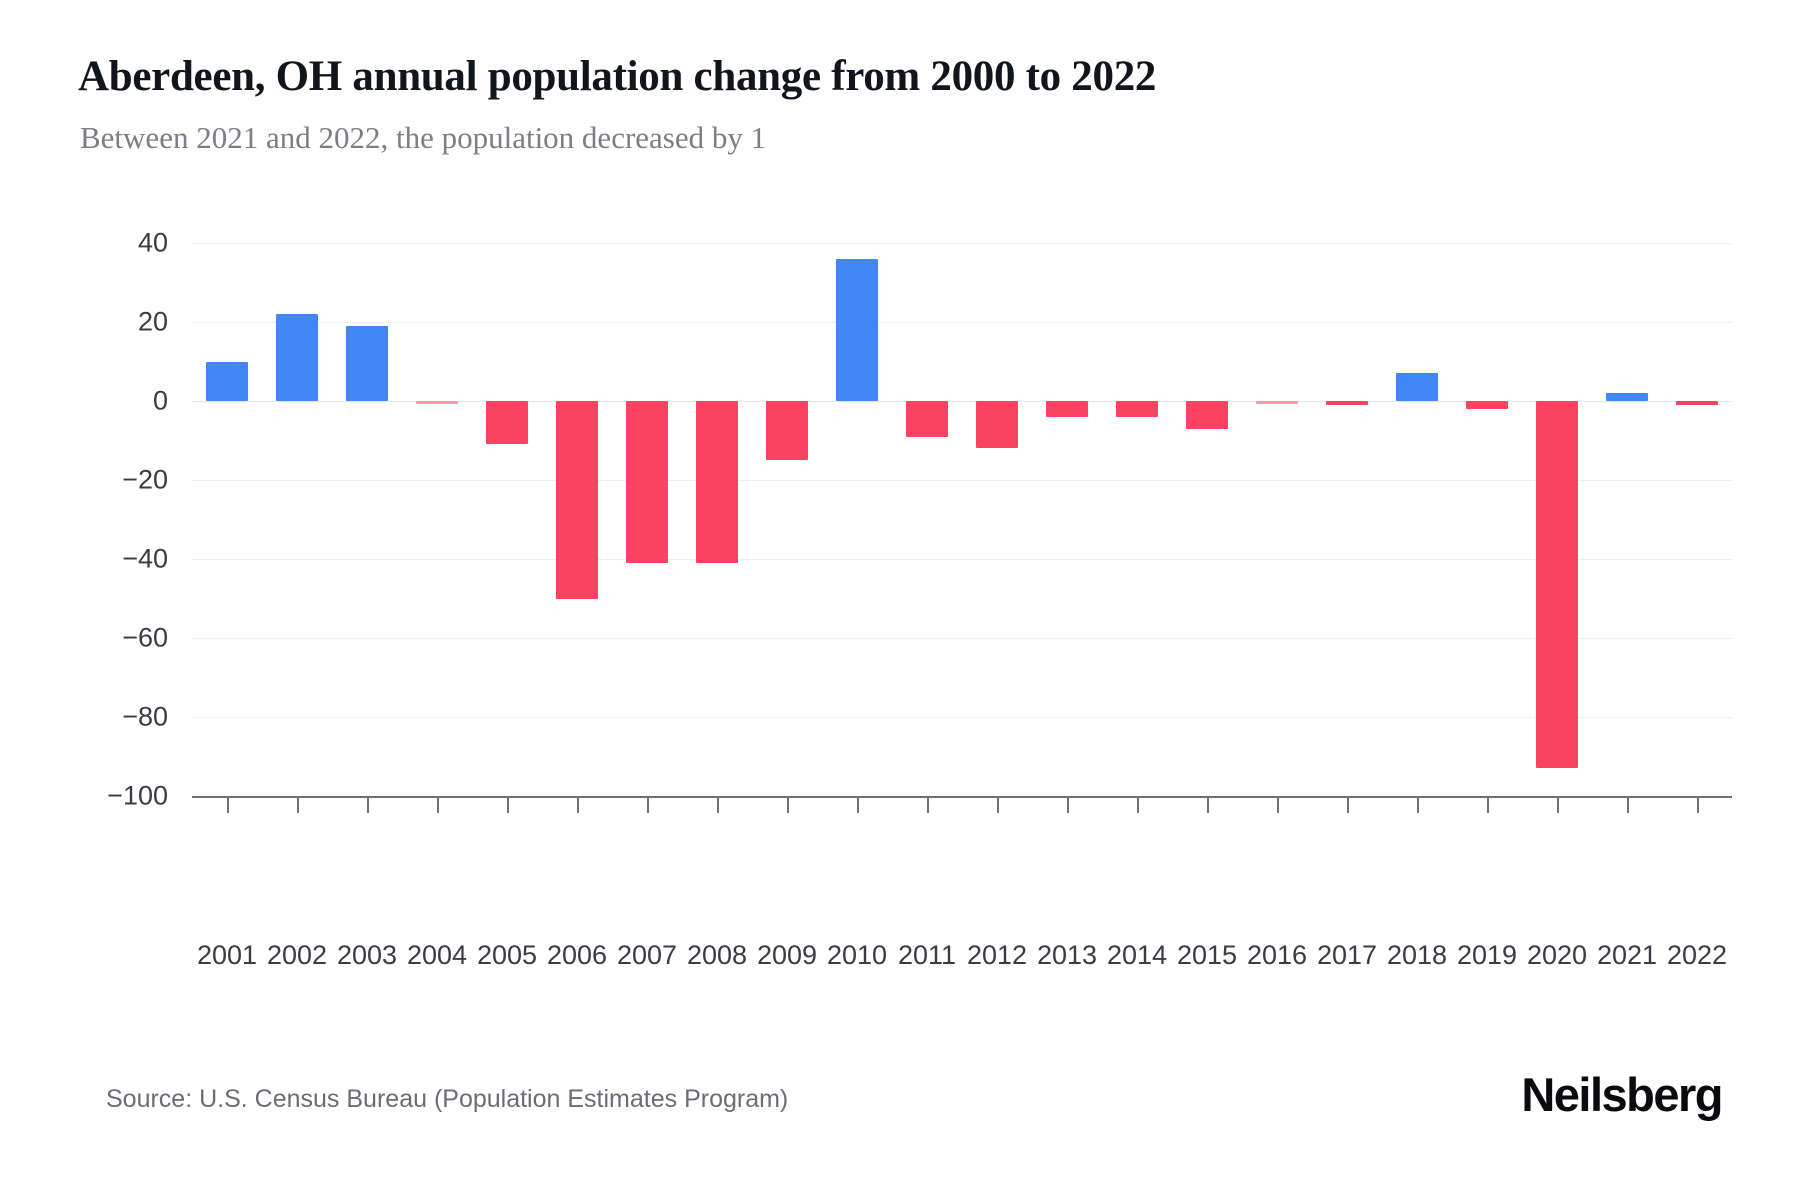 The width and height of the screenshot is (1800, 1200). I want to click on x-axis-label-2016: 2016, so click(1277, 955).